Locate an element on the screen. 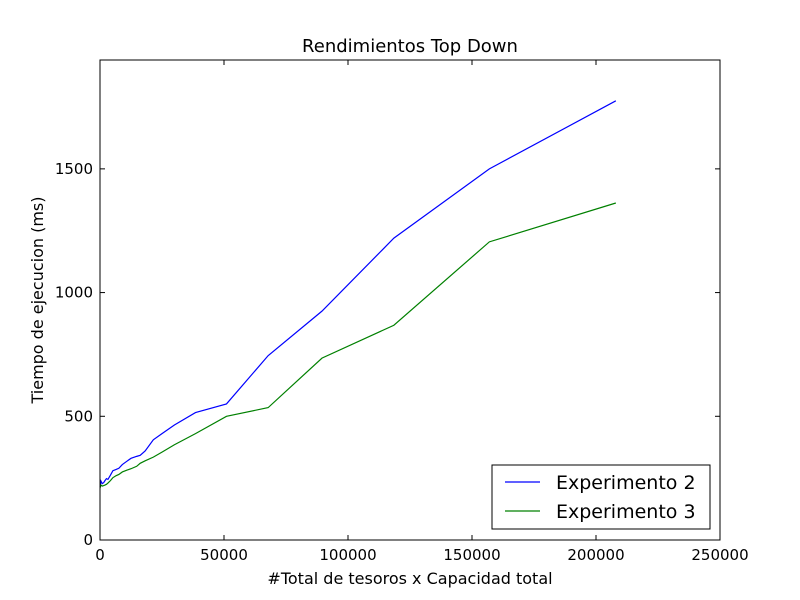 The image size is (800, 600). legend-label-1: Experimento 2 is located at coordinates (626, 483).